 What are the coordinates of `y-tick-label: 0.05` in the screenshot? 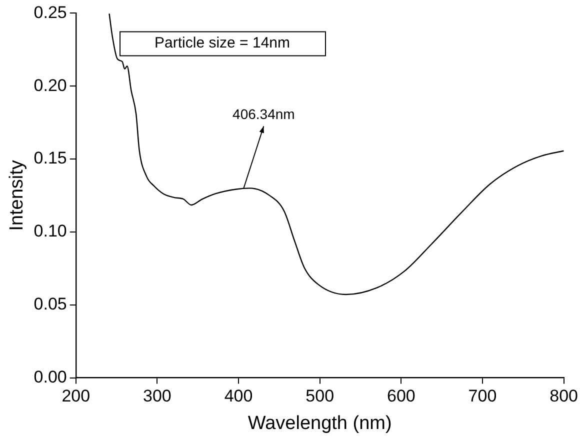 It's located at (50, 304).